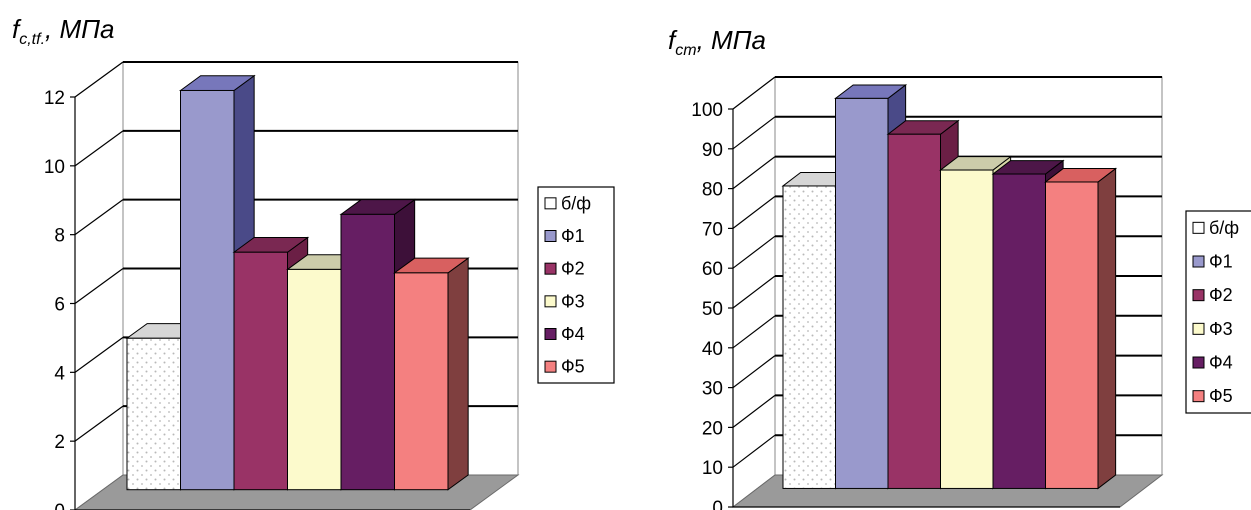  What do you see at coordinates (712, 190) in the screenshot?
I see `y-tick-label: 80` at bounding box center [712, 190].